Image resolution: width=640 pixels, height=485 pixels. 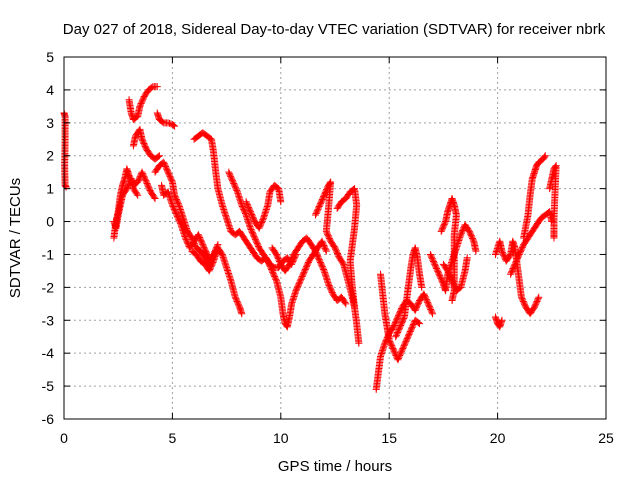 I want to click on x-tick-label: 15, so click(x=389, y=438).